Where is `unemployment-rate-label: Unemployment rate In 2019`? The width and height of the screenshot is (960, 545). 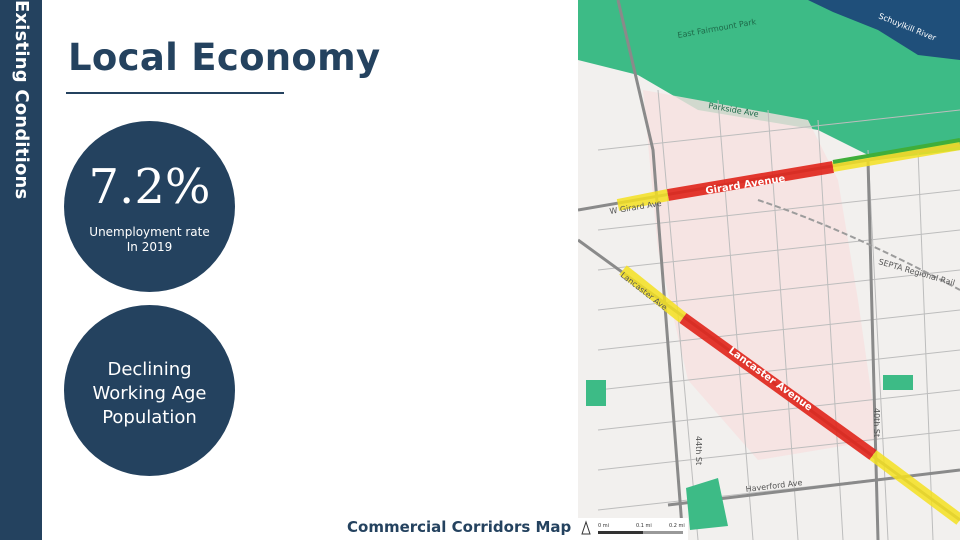
unemployment-rate-label: Unemployment rate In 2019 is located at coordinates (149, 240).